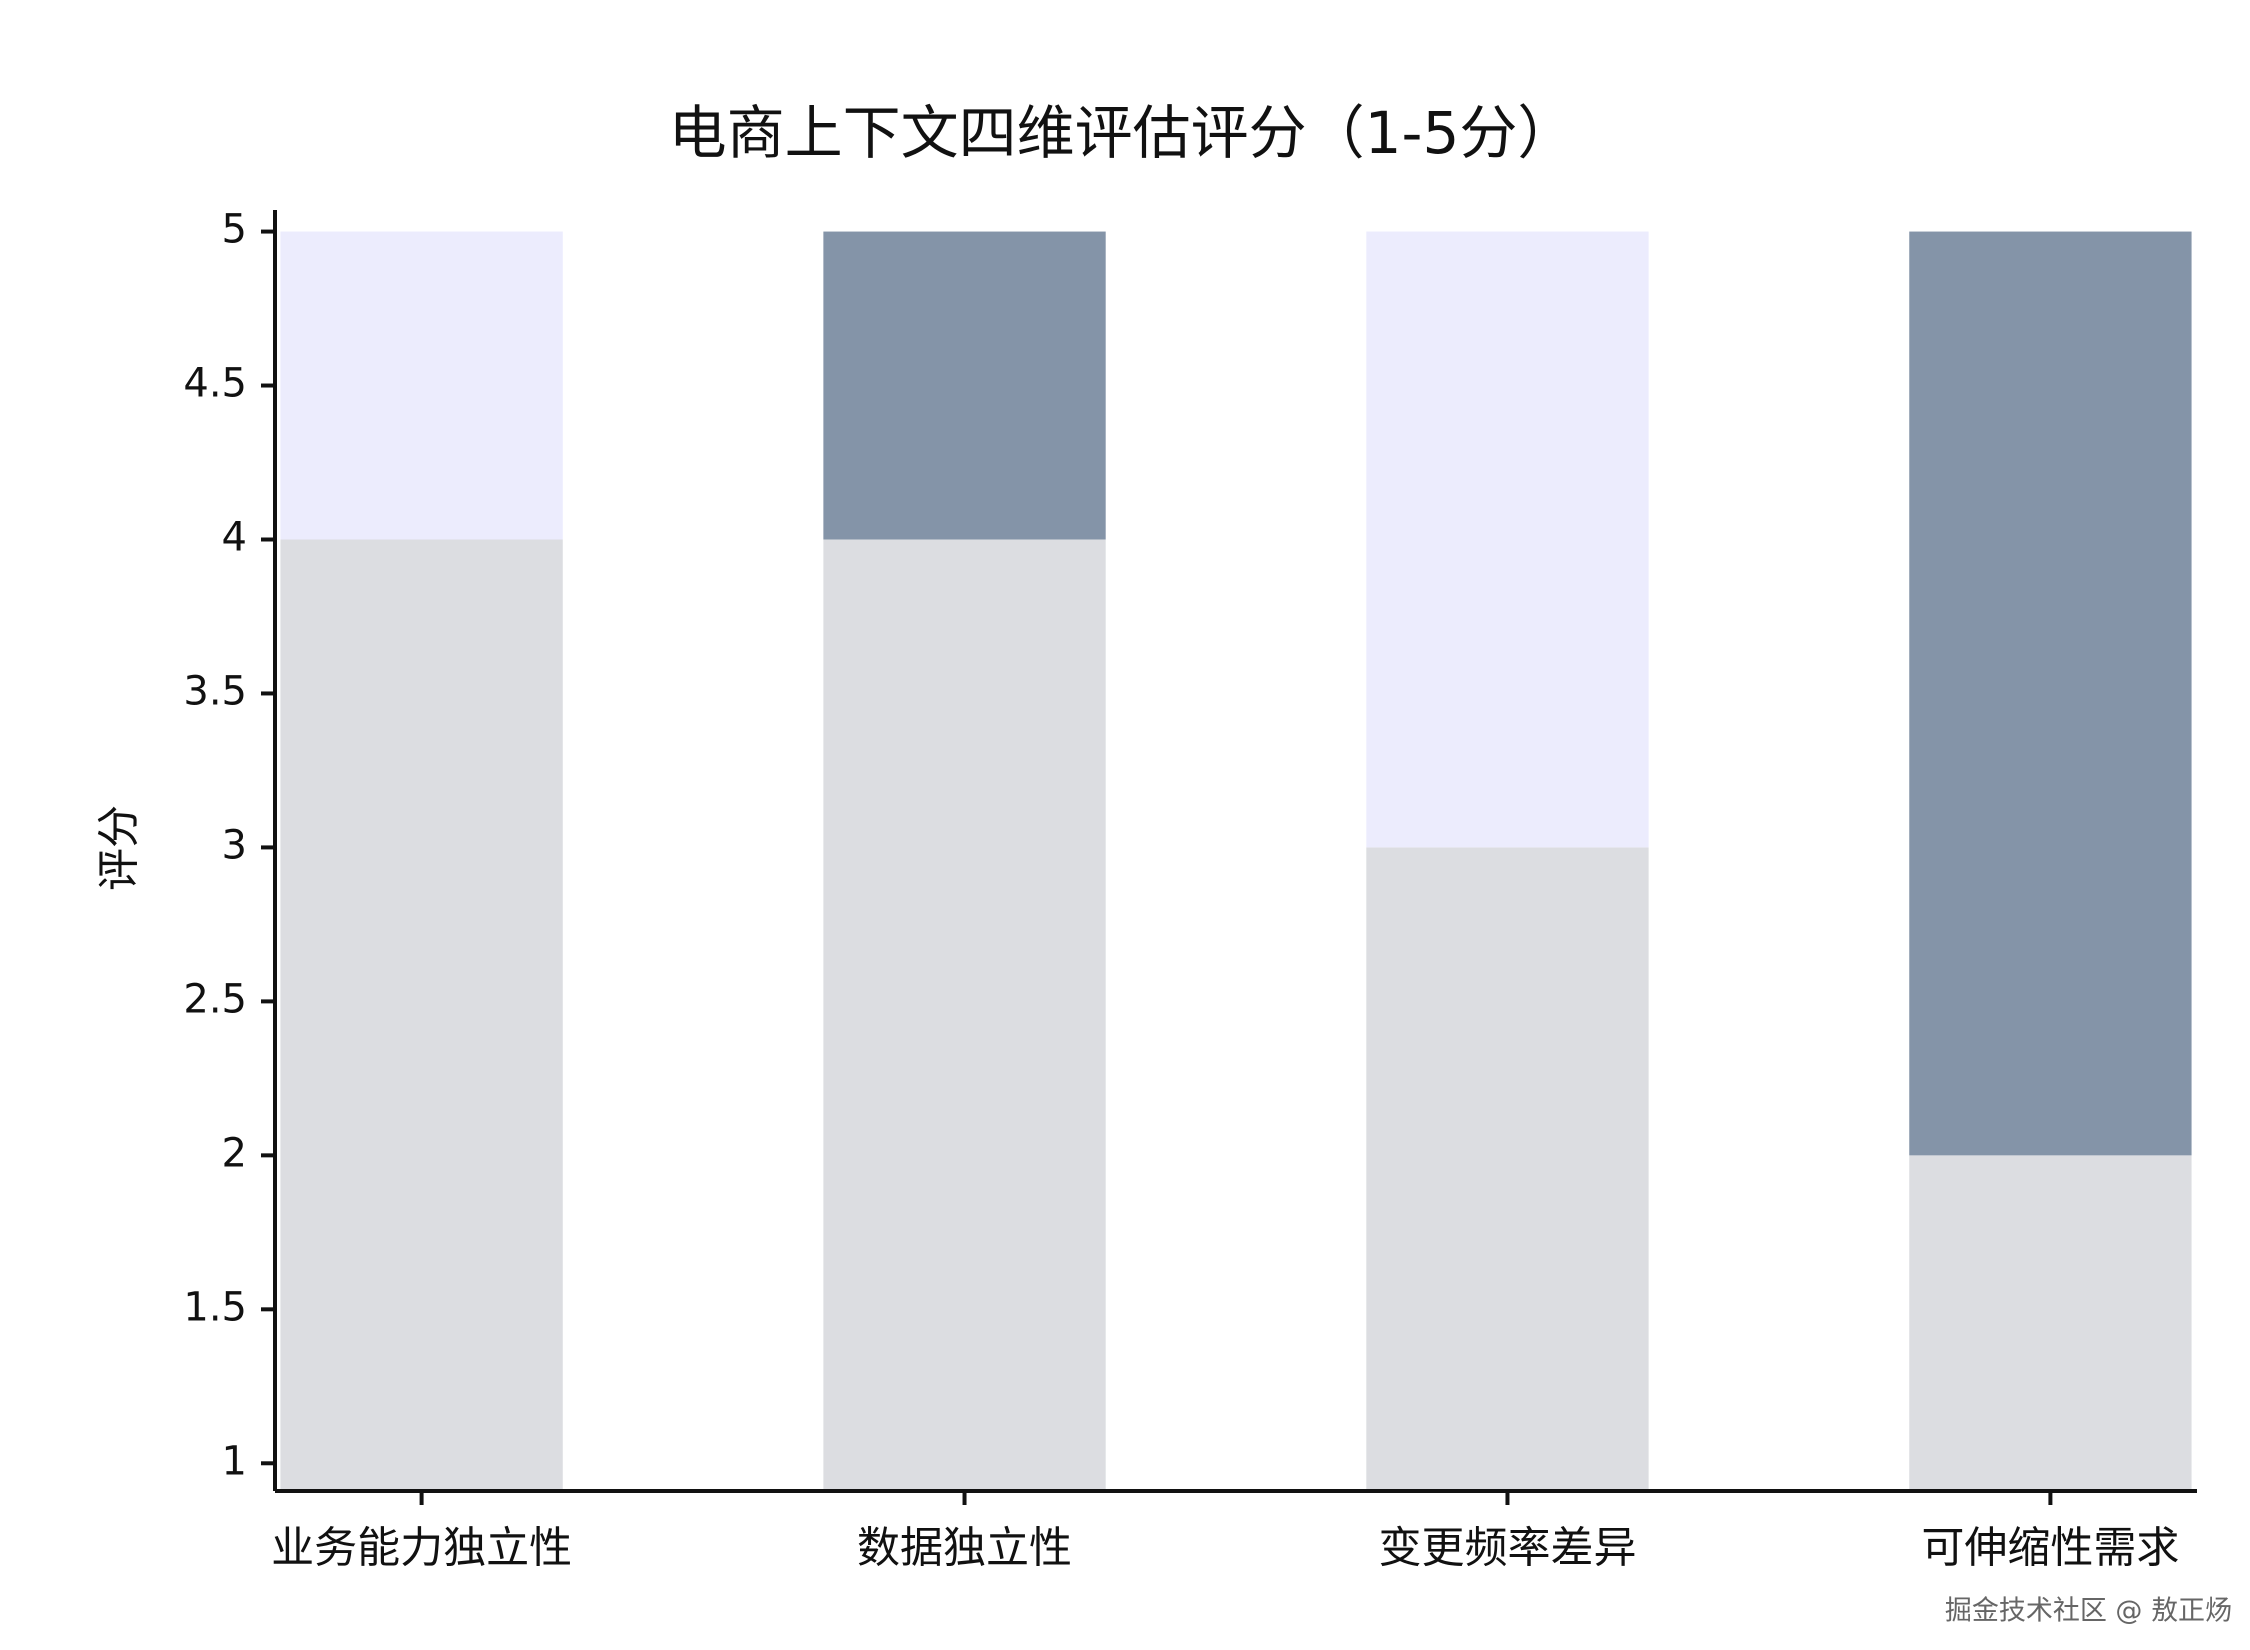 This screenshot has width=2250, height=1650. What do you see at coordinates (215, 999) in the screenshot?
I see `y-tick-label: 2.5` at bounding box center [215, 999].